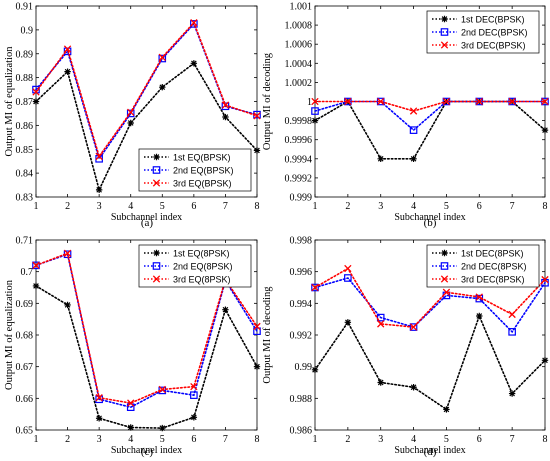  I want to click on legend-entry: 2nd EQ(BPSK), so click(203, 171).